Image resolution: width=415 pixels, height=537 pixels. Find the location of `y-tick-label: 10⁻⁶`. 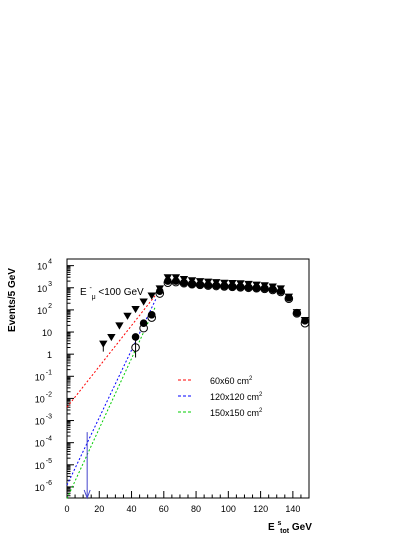

y-tick-label: 10⁻⁶ is located at coordinates (43, 486).